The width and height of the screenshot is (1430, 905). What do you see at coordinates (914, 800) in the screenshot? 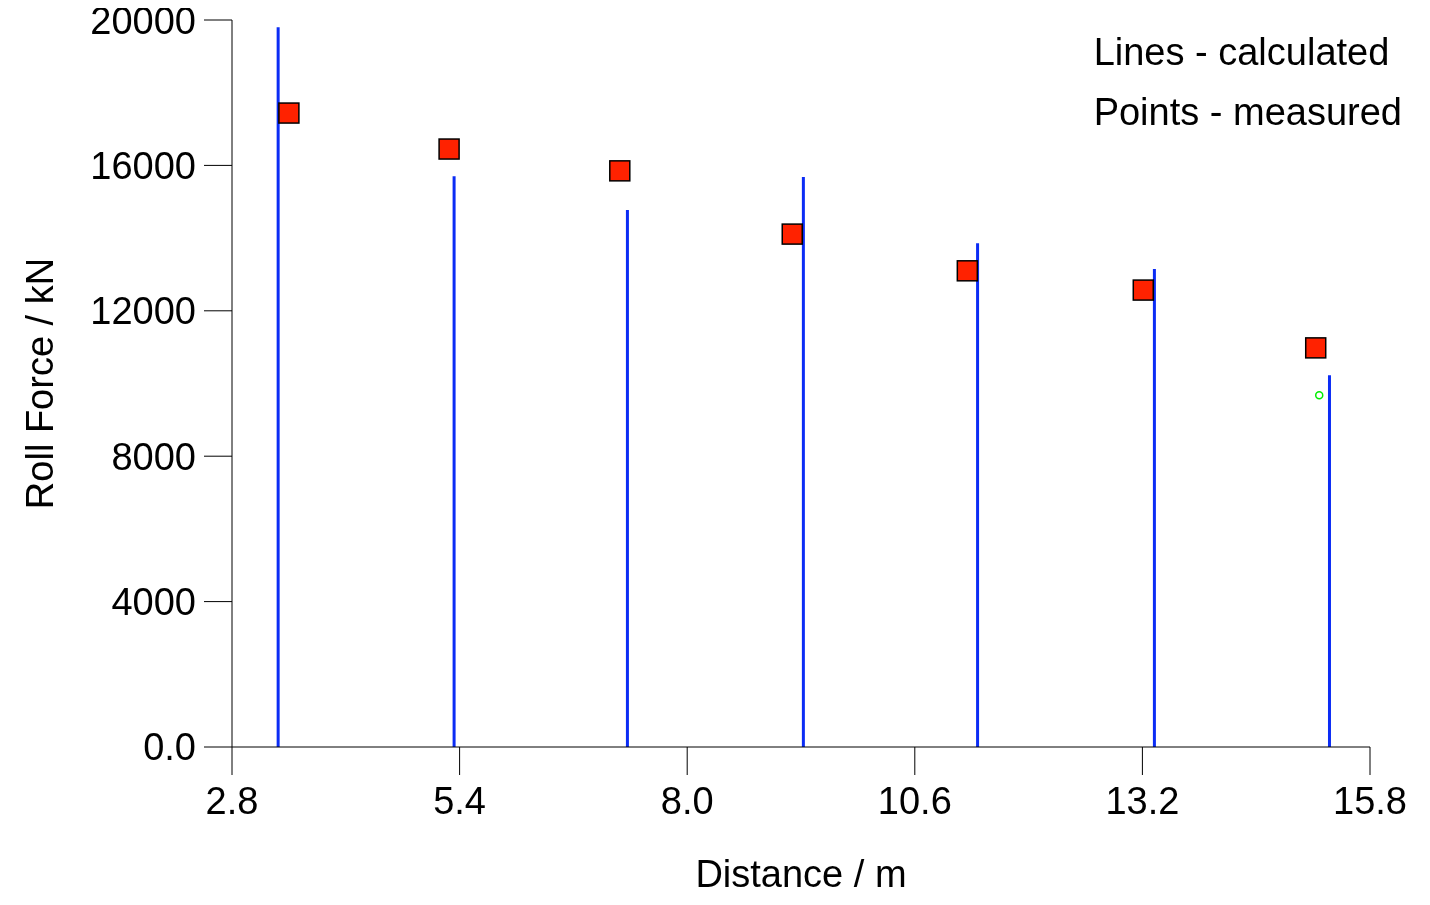
I see `x-tick-label: 10.6` at bounding box center [914, 800].